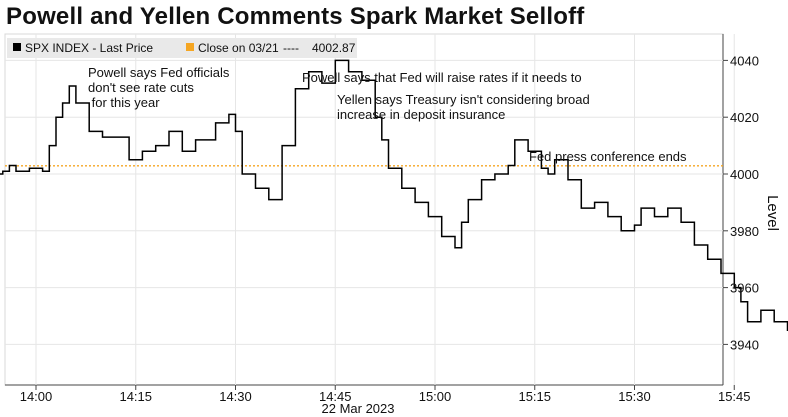 This screenshot has width=788, height=417. I want to click on annotation-0-line-0: Powell says Fed officials, so click(159, 72).